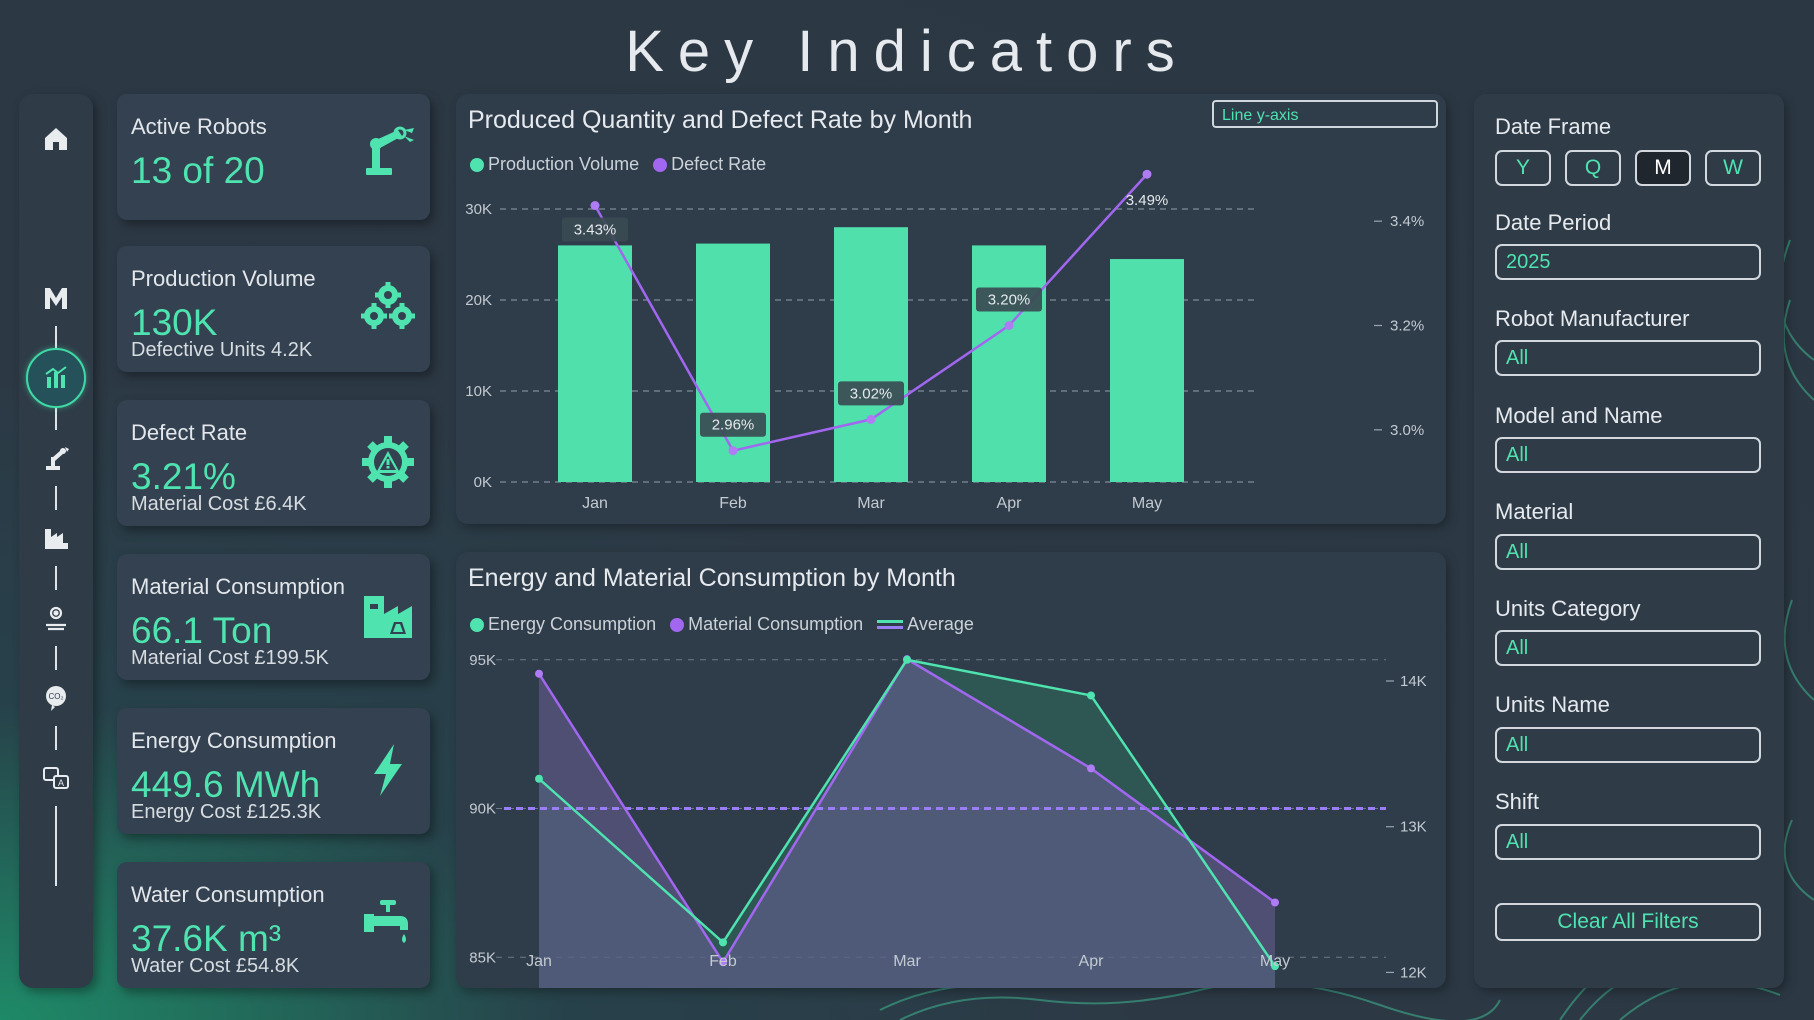 This screenshot has width=1814, height=1020. I want to click on date-frame-week-button: W, so click(1733, 168).